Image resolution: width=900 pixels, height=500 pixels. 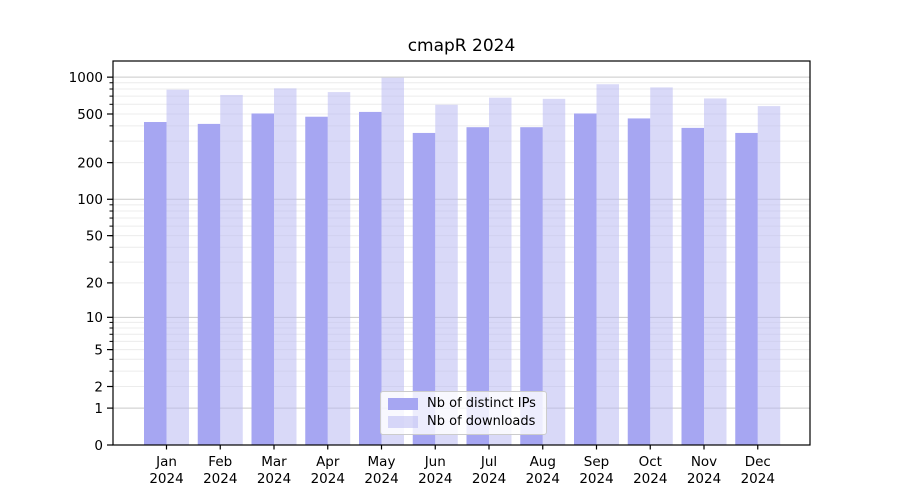 I want to click on legend-item: Nb of downloads, so click(x=462, y=422).